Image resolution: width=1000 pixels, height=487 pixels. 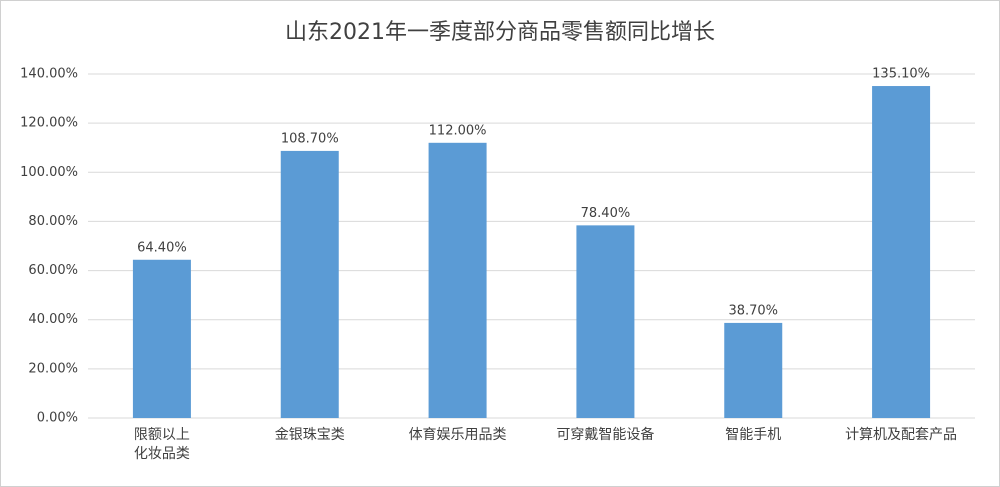 I want to click on x-tick-label: 可穿戴智能设备, so click(x=605, y=435).